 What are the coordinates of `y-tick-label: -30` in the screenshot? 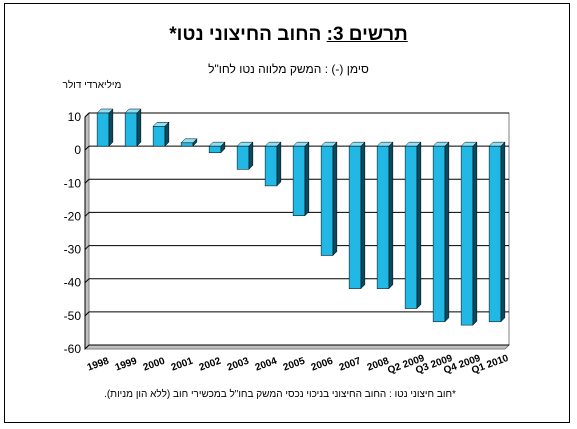 It's located at (73, 250).